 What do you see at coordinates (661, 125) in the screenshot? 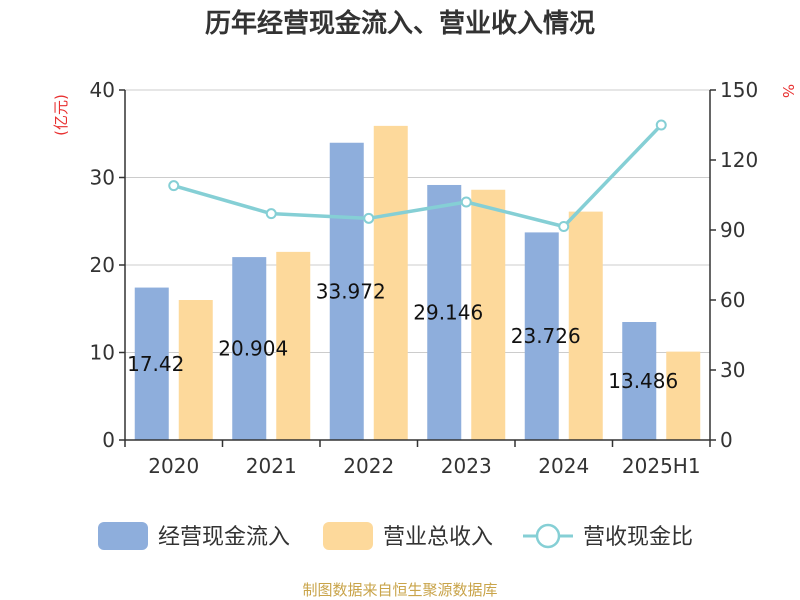
I see `point-cash-ratio-2025H1` at bounding box center [661, 125].